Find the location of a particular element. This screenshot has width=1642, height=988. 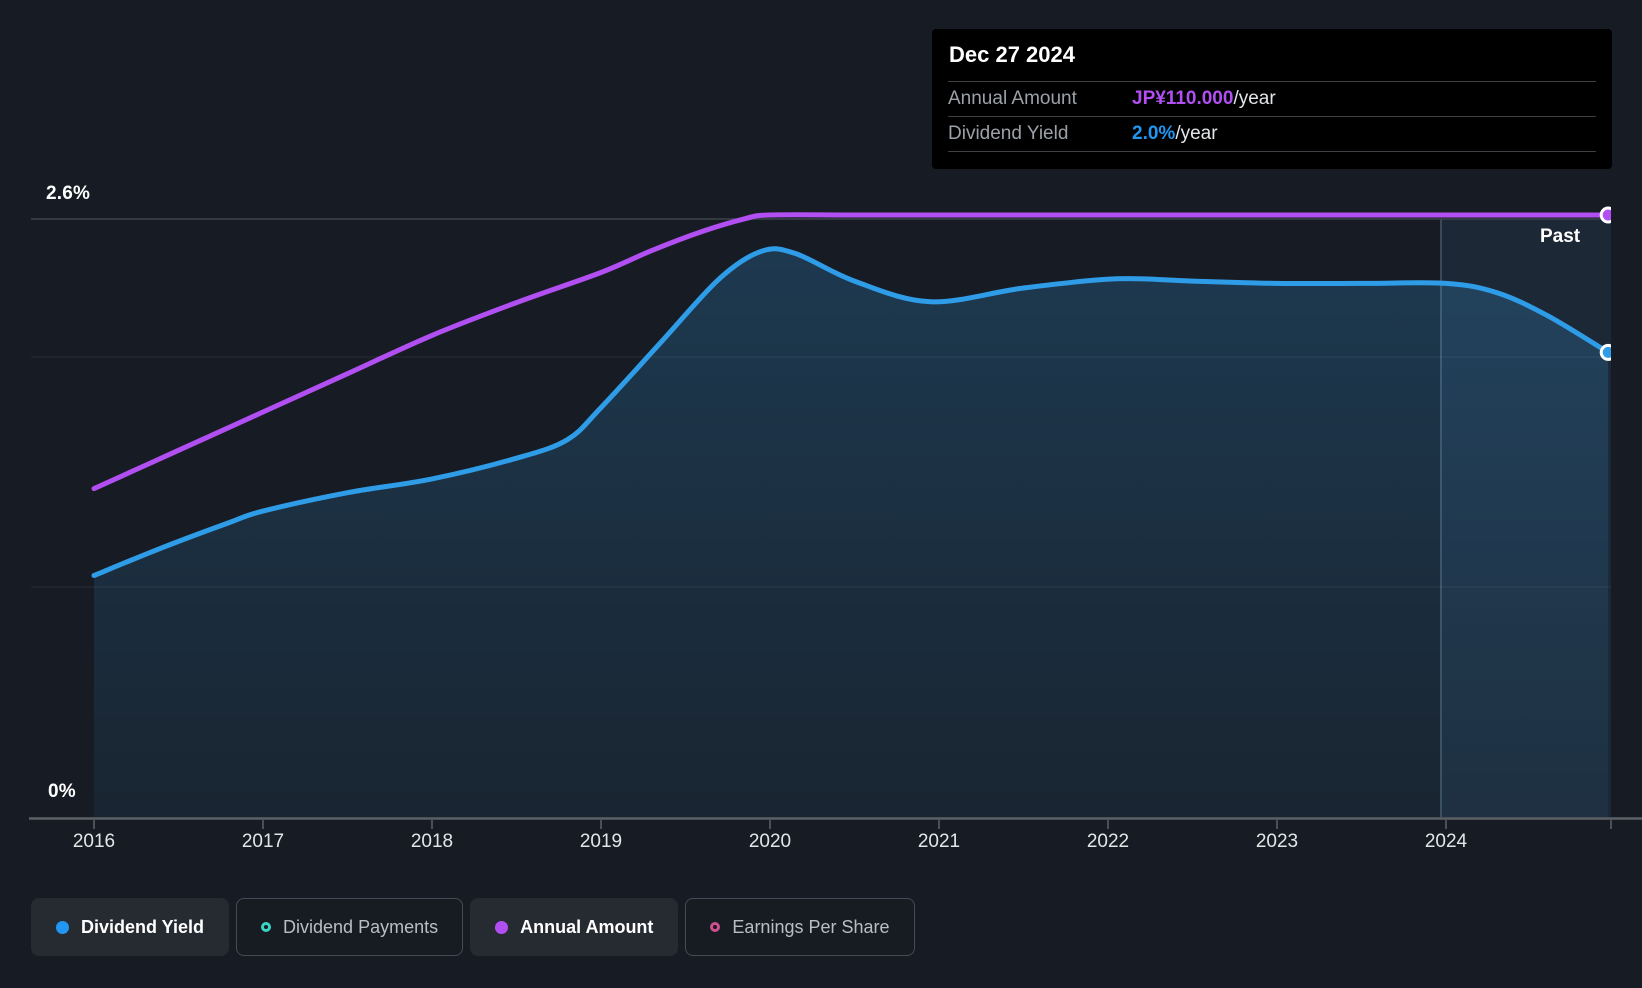

tooltip-row-label: Dividend Yield is located at coordinates (1008, 133).